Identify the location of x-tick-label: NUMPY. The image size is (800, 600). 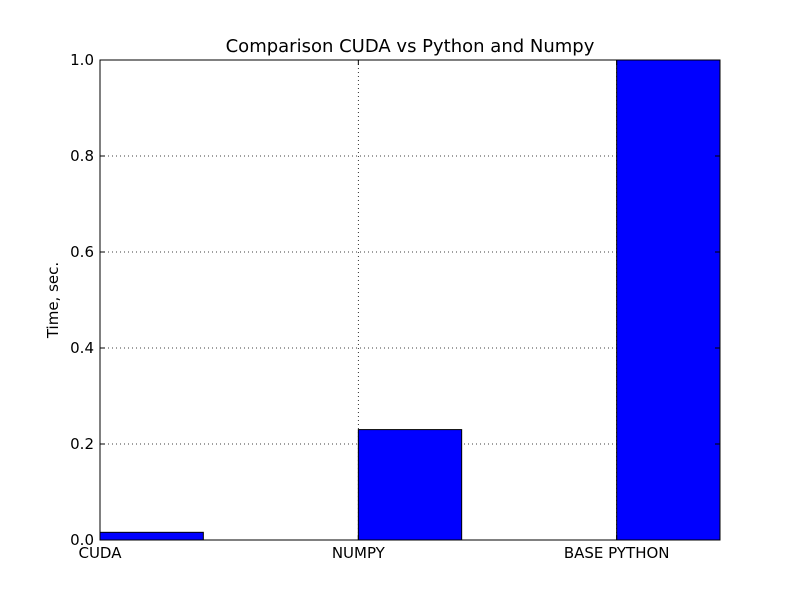
(359, 553).